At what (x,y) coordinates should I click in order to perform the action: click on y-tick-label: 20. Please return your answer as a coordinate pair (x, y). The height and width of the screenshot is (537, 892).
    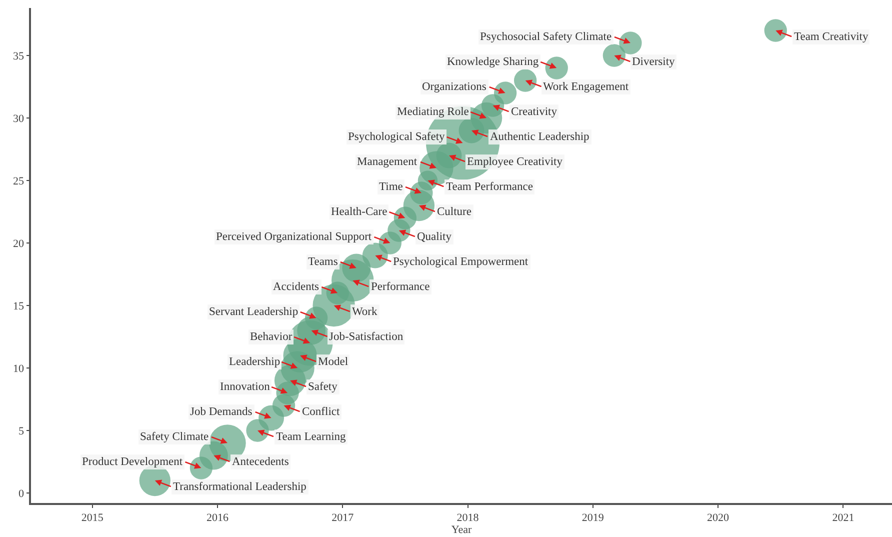
    Looking at the image, I should click on (19, 244).